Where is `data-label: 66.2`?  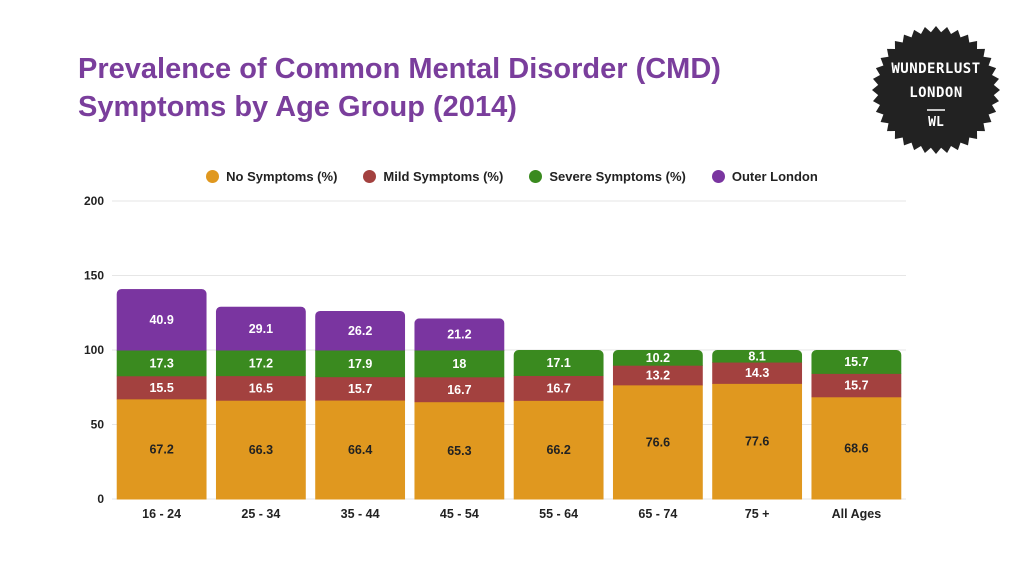 data-label: 66.2 is located at coordinates (558, 450).